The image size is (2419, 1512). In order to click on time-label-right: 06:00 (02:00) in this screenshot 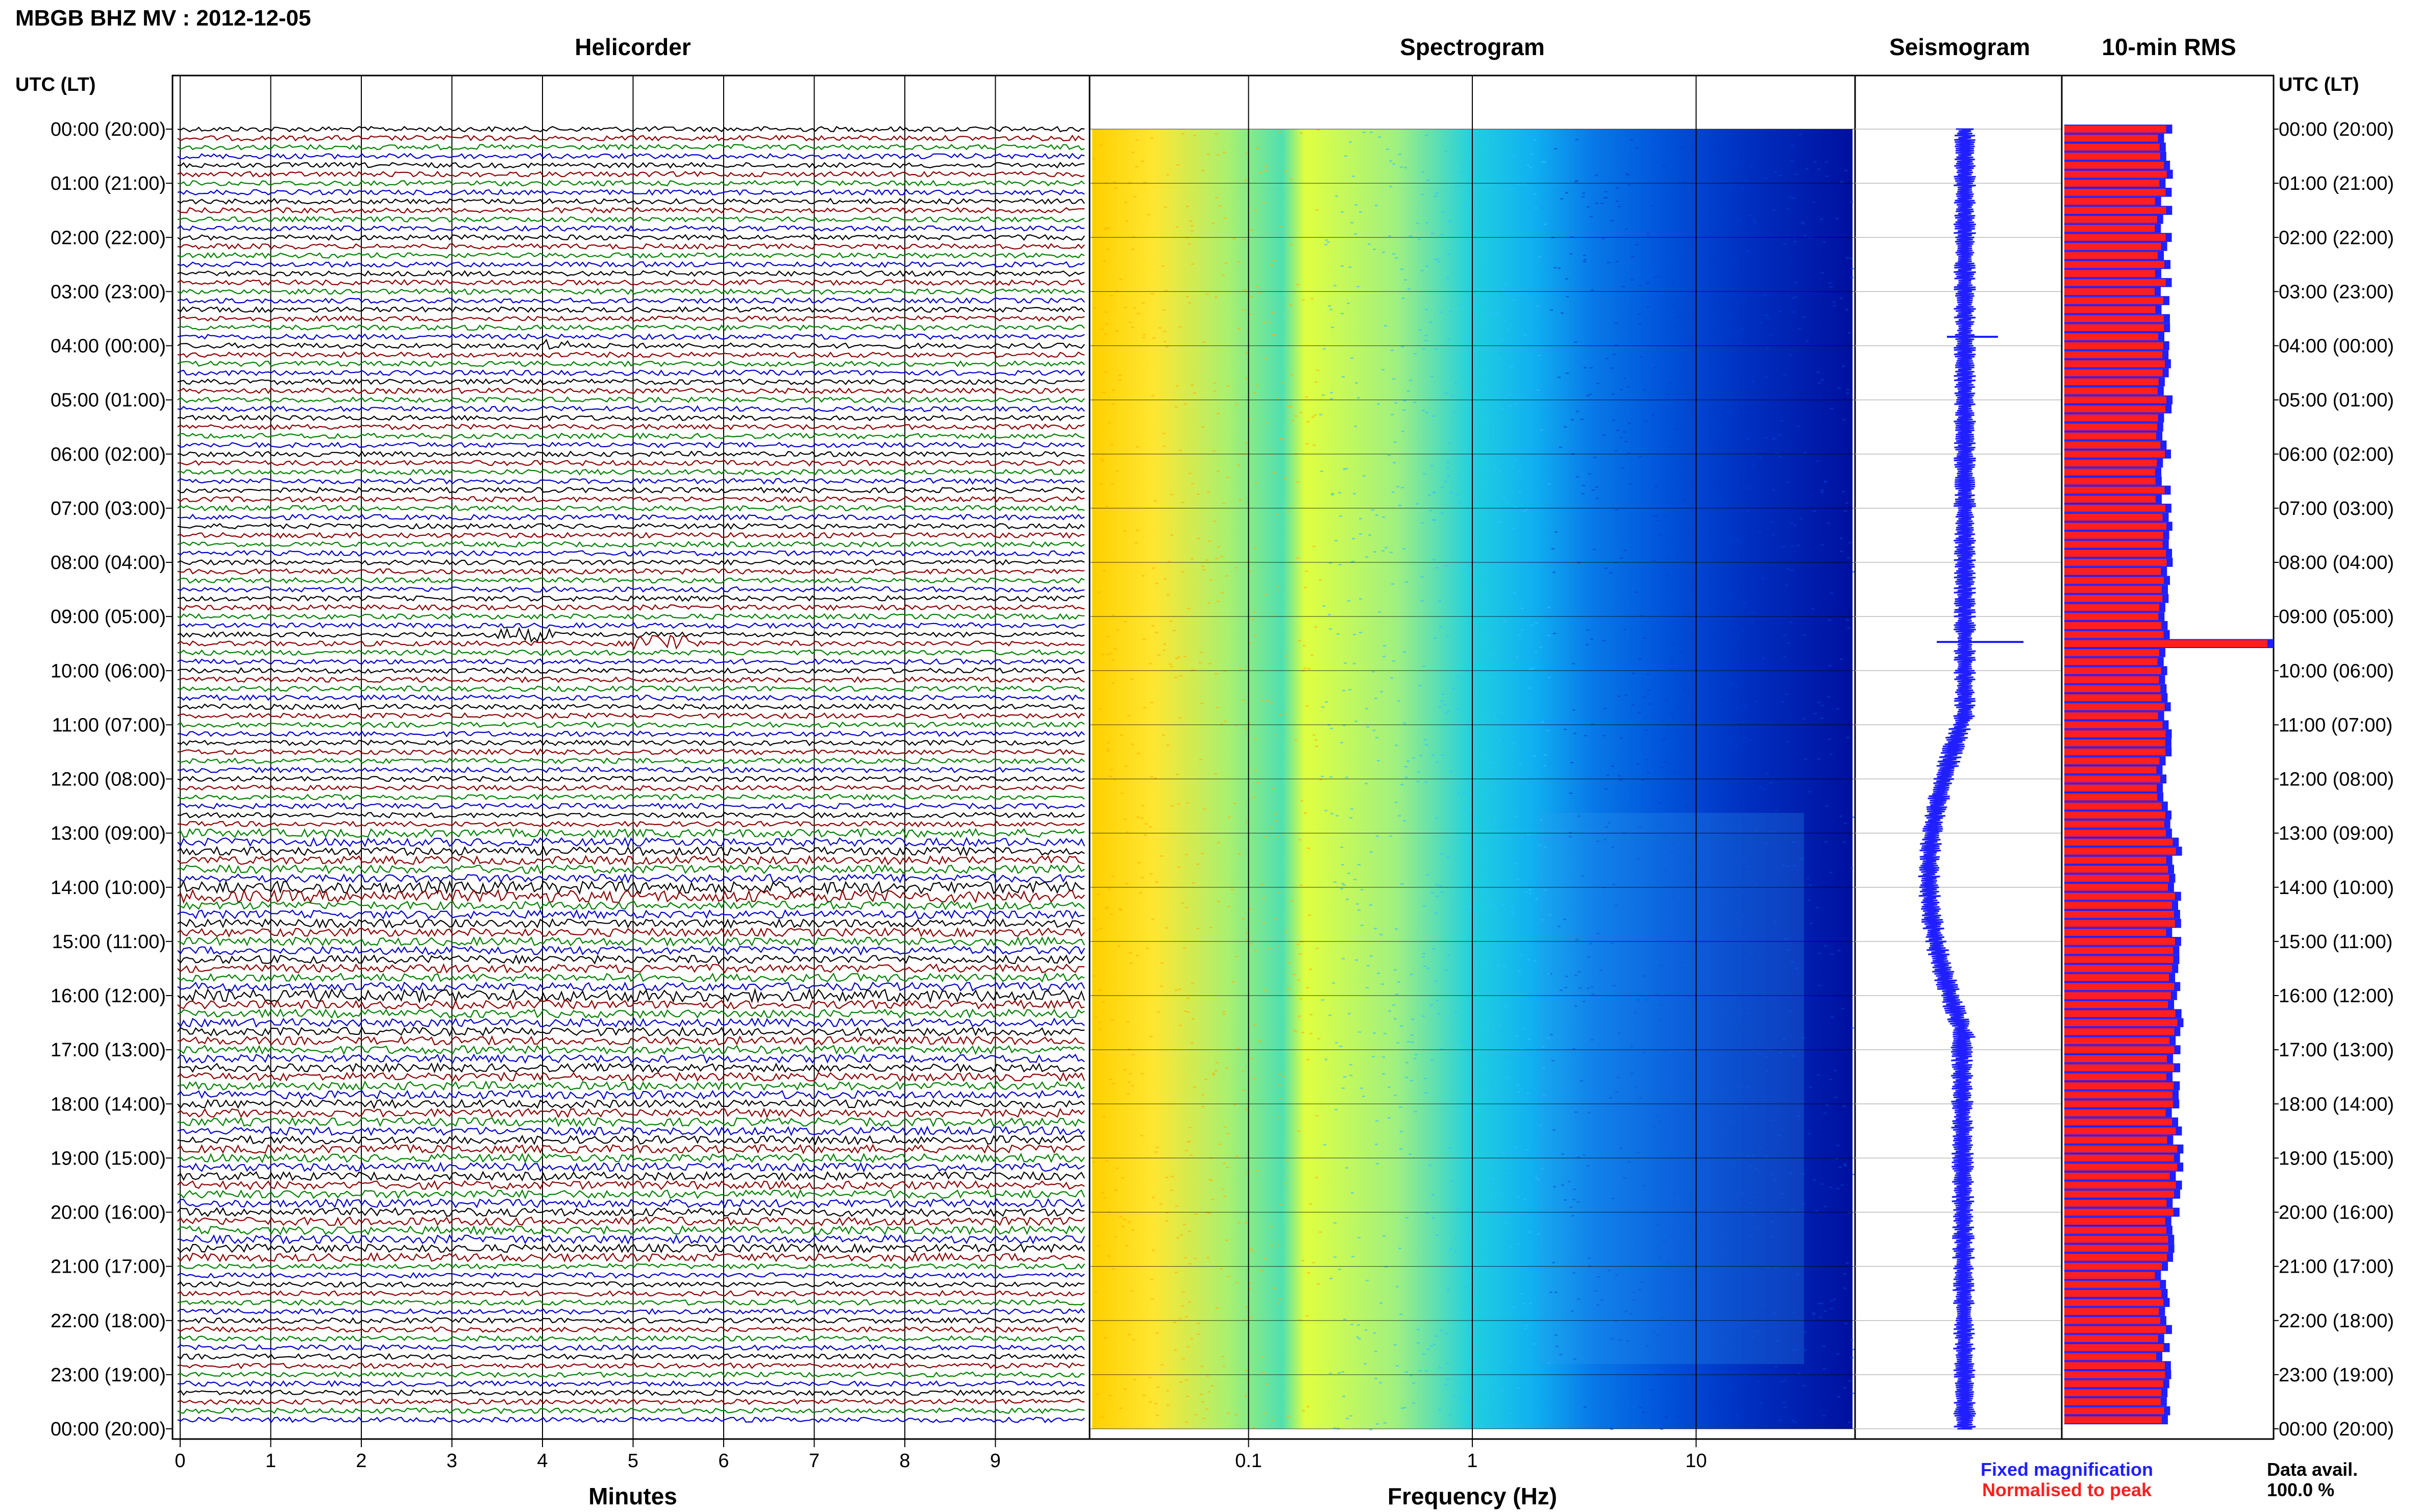, I will do `click(2336, 454)`.